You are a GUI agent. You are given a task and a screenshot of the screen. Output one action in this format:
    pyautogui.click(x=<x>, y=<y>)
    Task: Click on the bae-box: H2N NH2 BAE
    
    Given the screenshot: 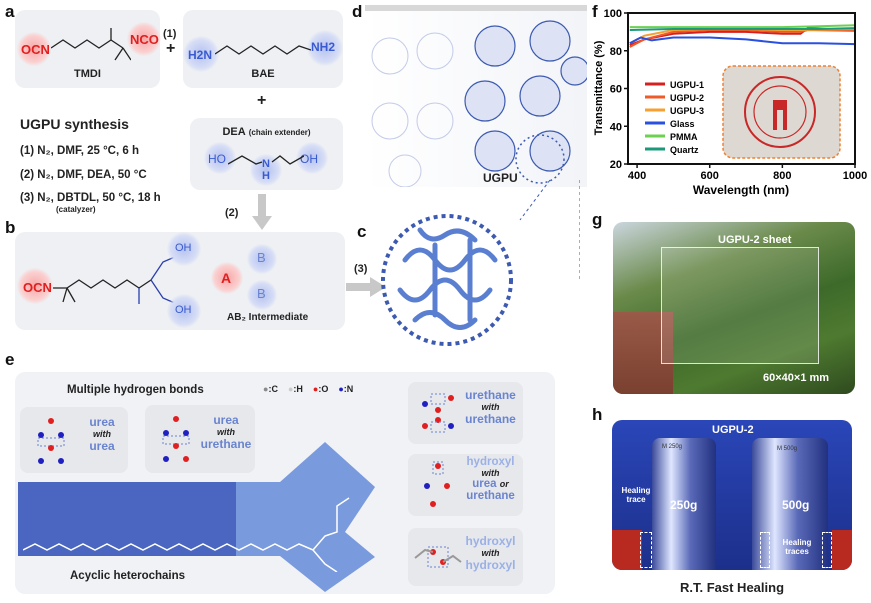 What is the action you would take?
    pyautogui.click(x=263, y=49)
    